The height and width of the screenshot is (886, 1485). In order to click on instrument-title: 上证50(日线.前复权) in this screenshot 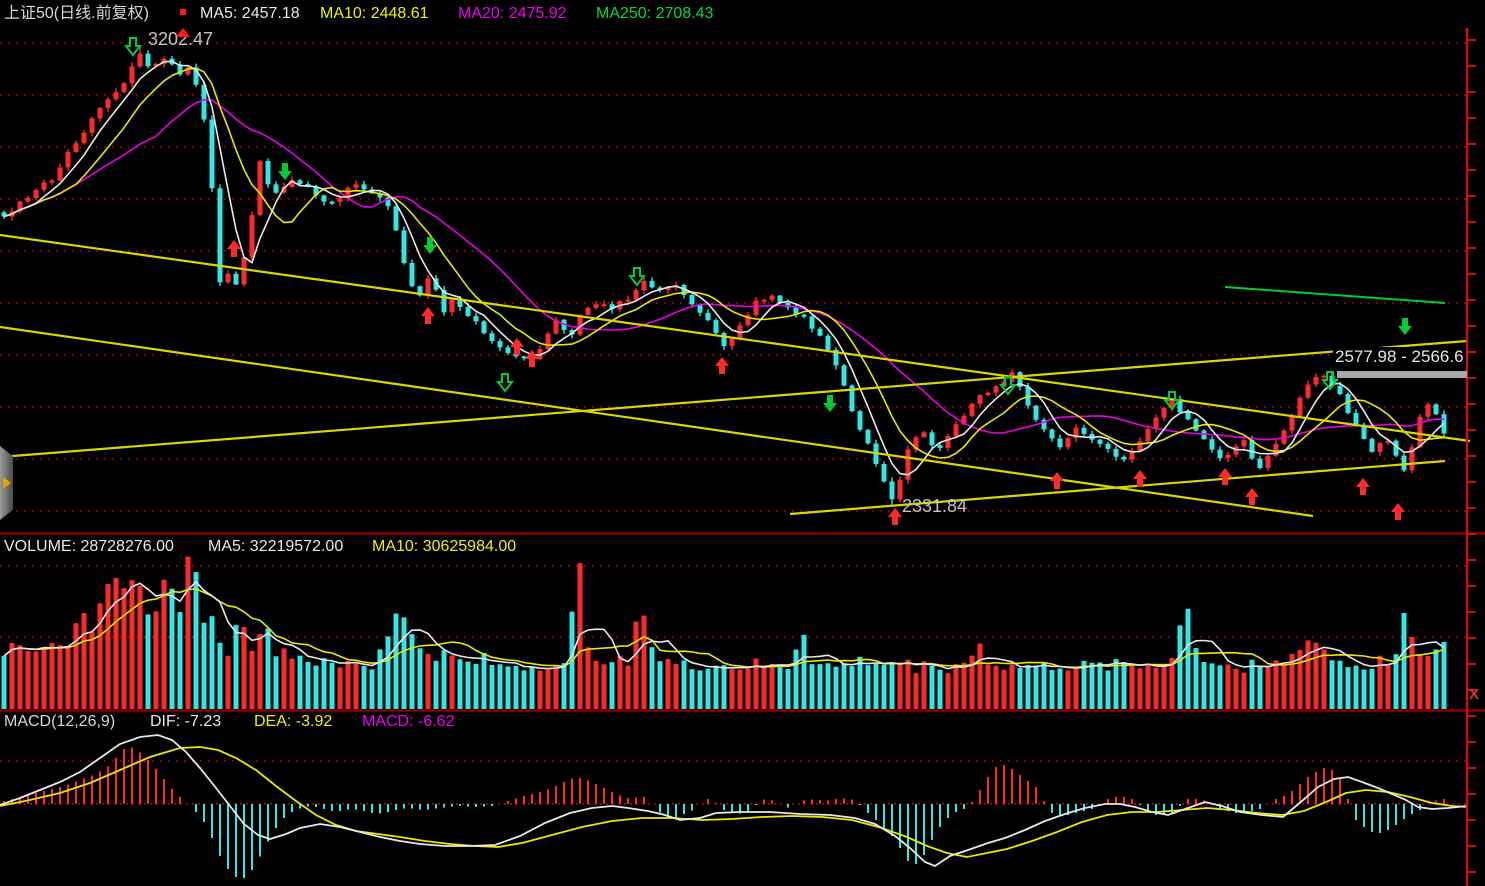, I will do `click(76, 13)`.